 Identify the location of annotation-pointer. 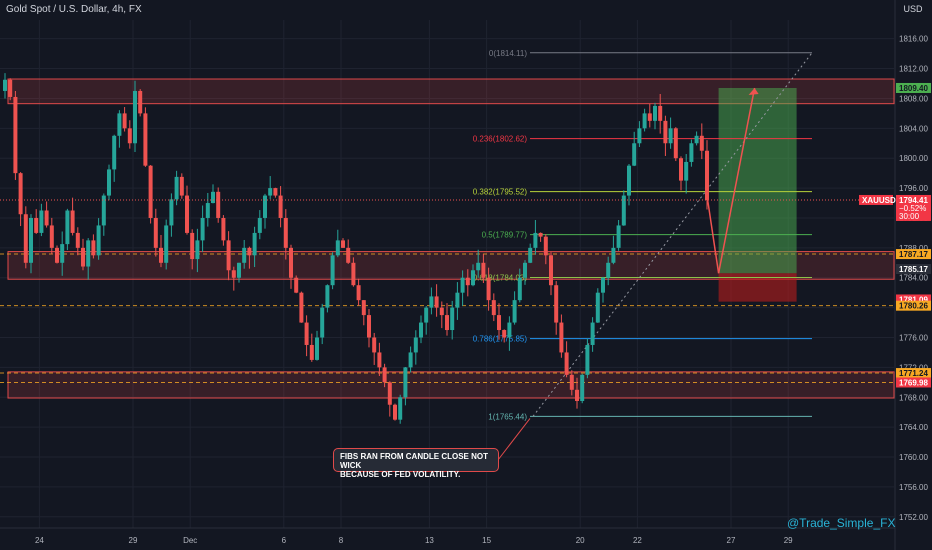
(514, 439).